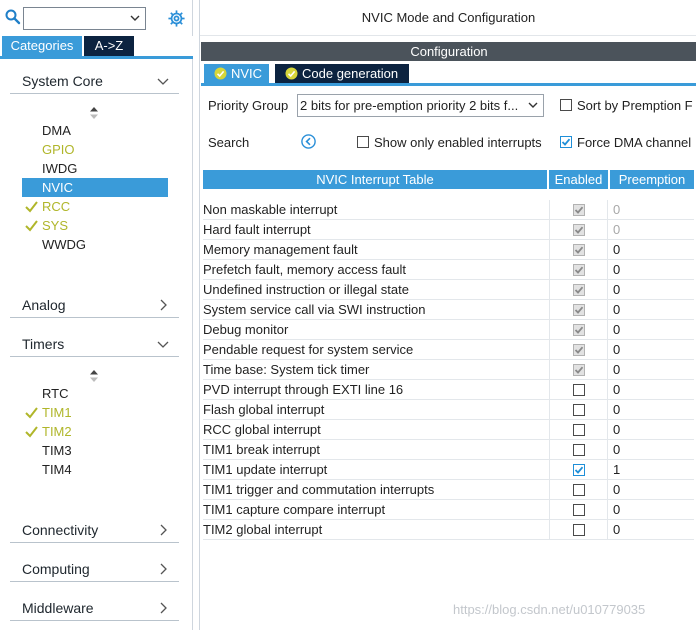 The image size is (696, 630). Describe the element at coordinates (375, 179) in the screenshot. I see `column-header-name: NVIC Interrupt Table` at that location.